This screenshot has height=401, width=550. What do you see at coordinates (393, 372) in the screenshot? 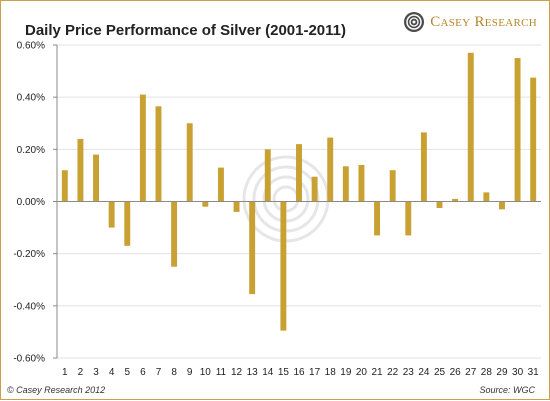
I see `x-tick-label: 22` at bounding box center [393, 372].